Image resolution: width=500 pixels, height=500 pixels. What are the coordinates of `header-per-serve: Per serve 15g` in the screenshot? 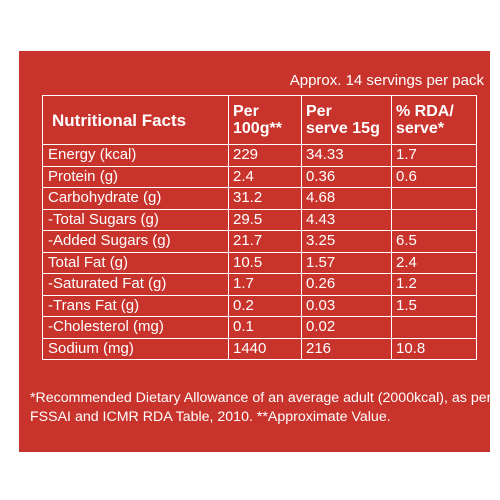 It's located at (346, 120).